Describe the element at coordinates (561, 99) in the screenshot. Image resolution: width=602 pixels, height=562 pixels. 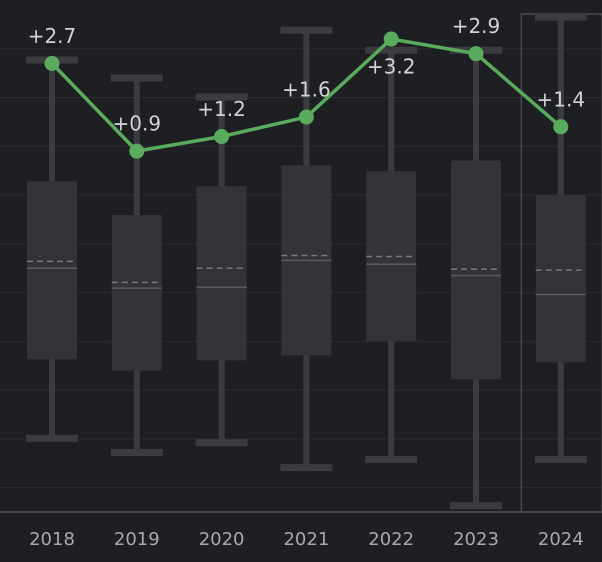
I see `data-label: +1.4` at that location.